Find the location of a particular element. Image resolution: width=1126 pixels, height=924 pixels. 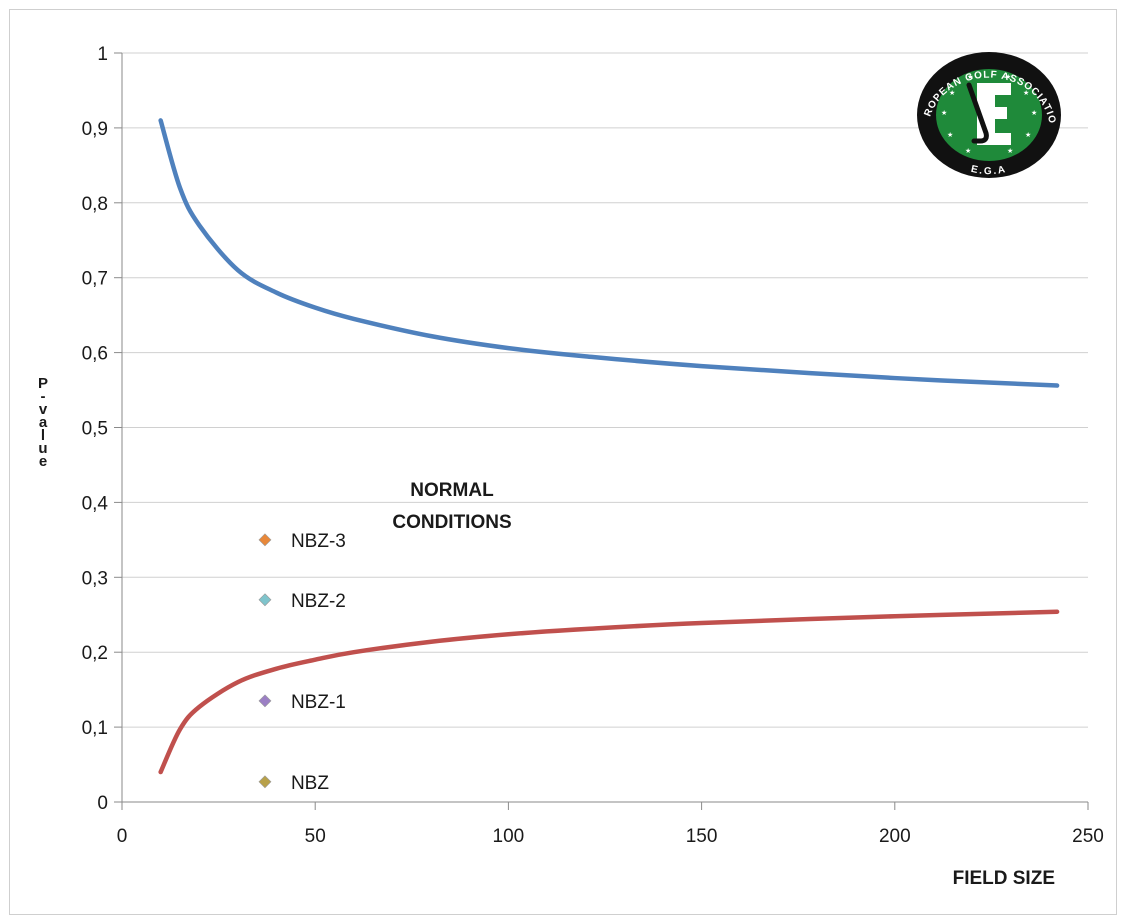

y-tick-label: 0,3 is located at coordinates (95, 578).